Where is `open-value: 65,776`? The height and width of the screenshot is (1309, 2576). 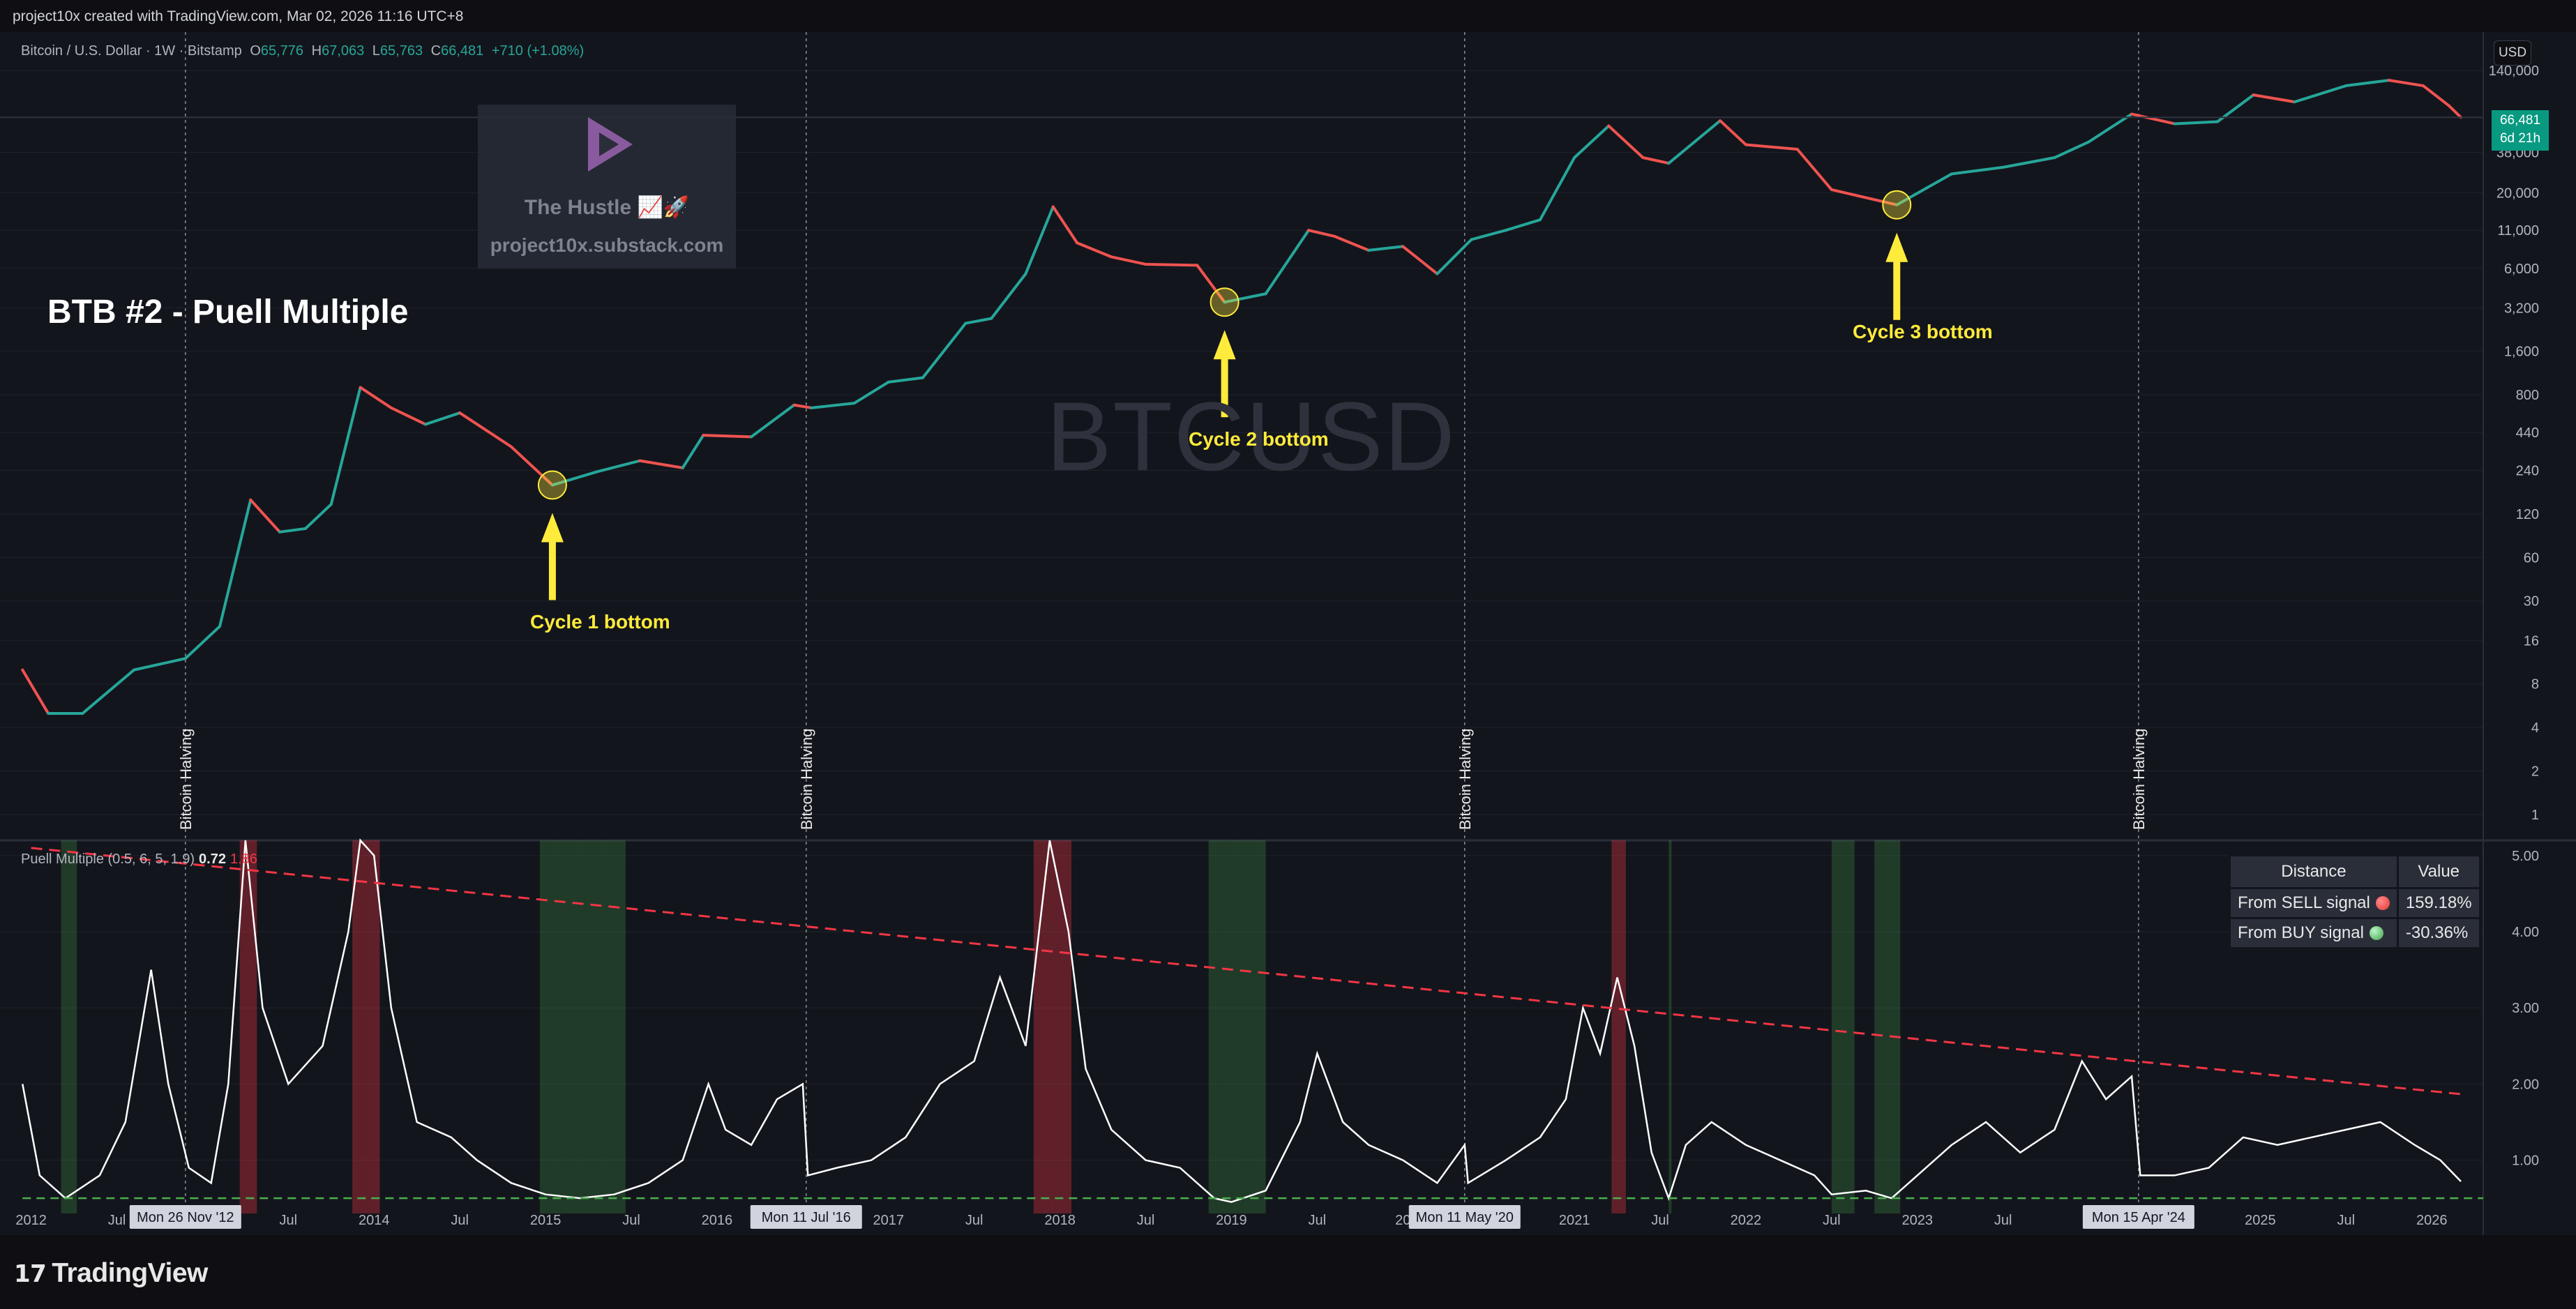 open-value: 65,776 is located at coordinates (282, 51).